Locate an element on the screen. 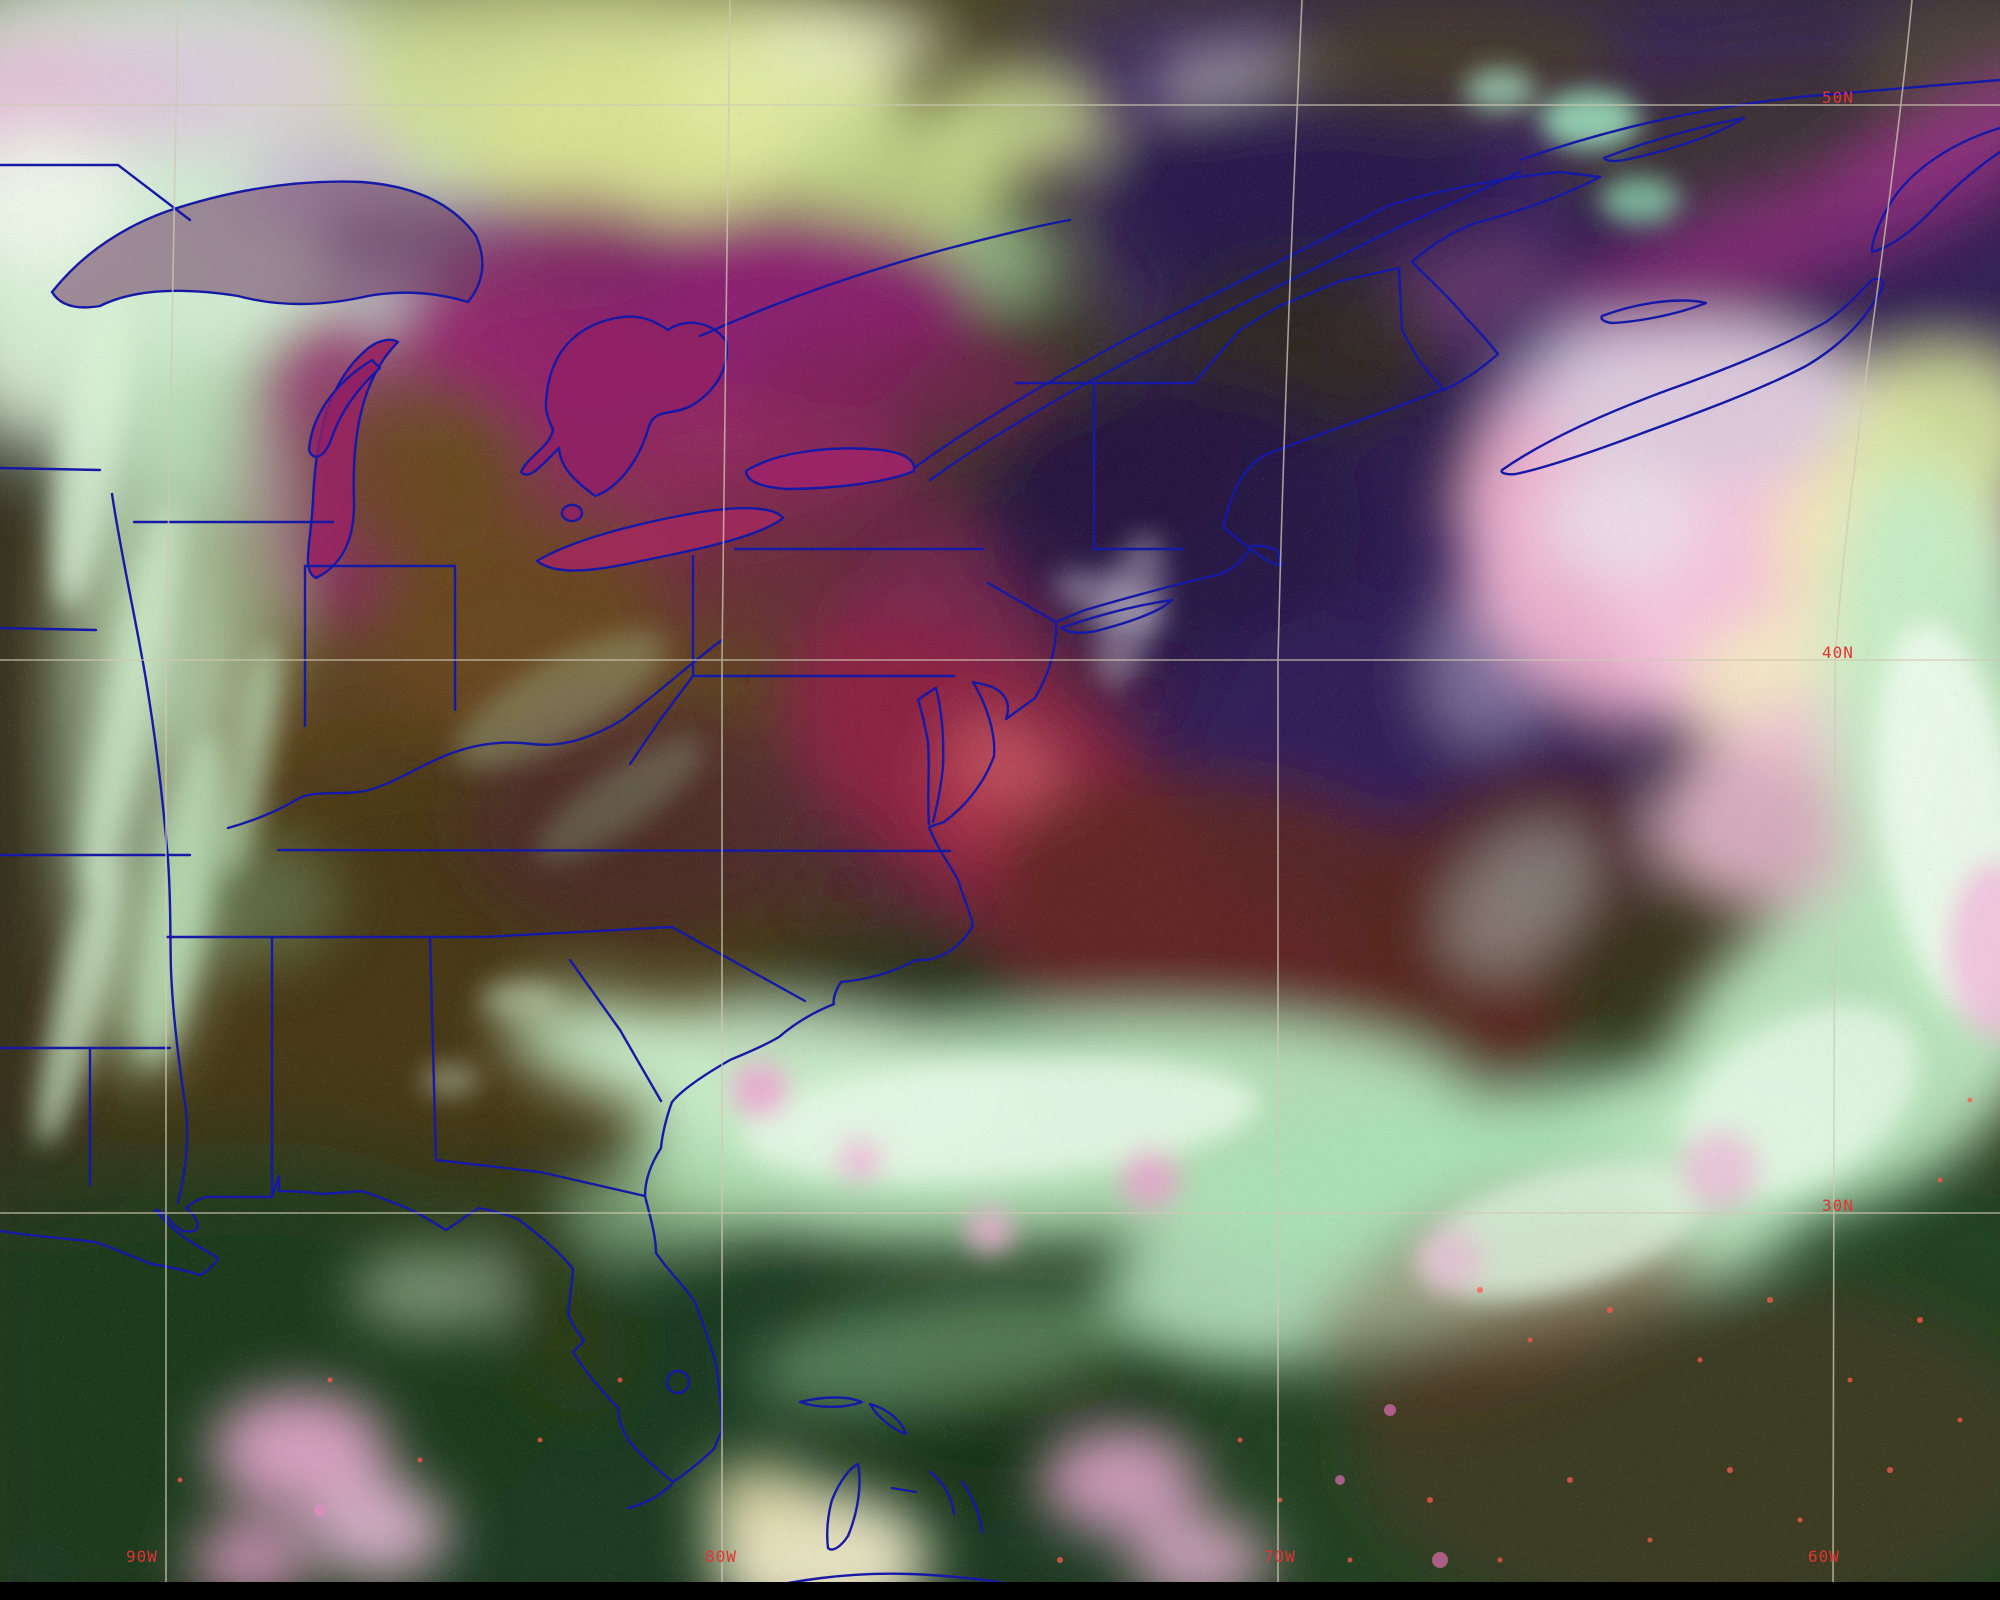 This screenshot has width=2000, height=1600. lon-label-60w: 60W is located at coordinates (1824, 1556).